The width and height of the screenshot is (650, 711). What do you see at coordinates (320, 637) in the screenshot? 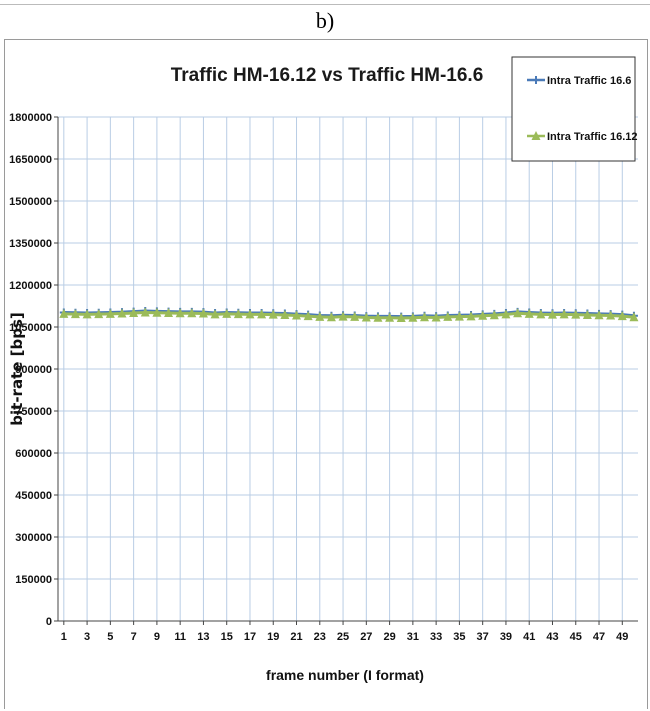
I see `x-tick-label: 23` at bounding box center [320, 637].